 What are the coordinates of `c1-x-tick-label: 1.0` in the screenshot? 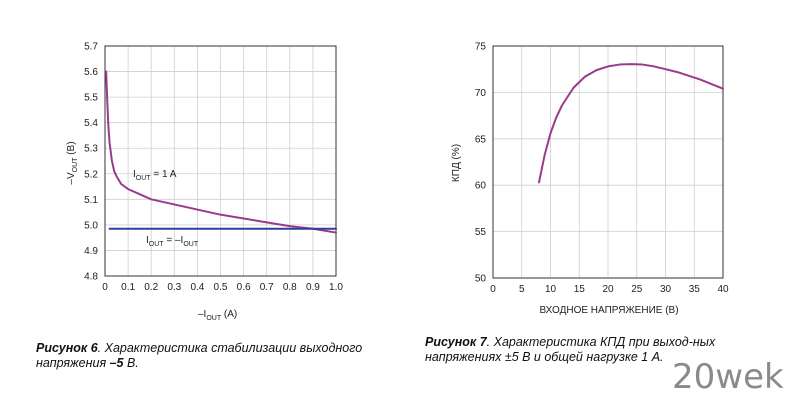 It's located at (336, 287).